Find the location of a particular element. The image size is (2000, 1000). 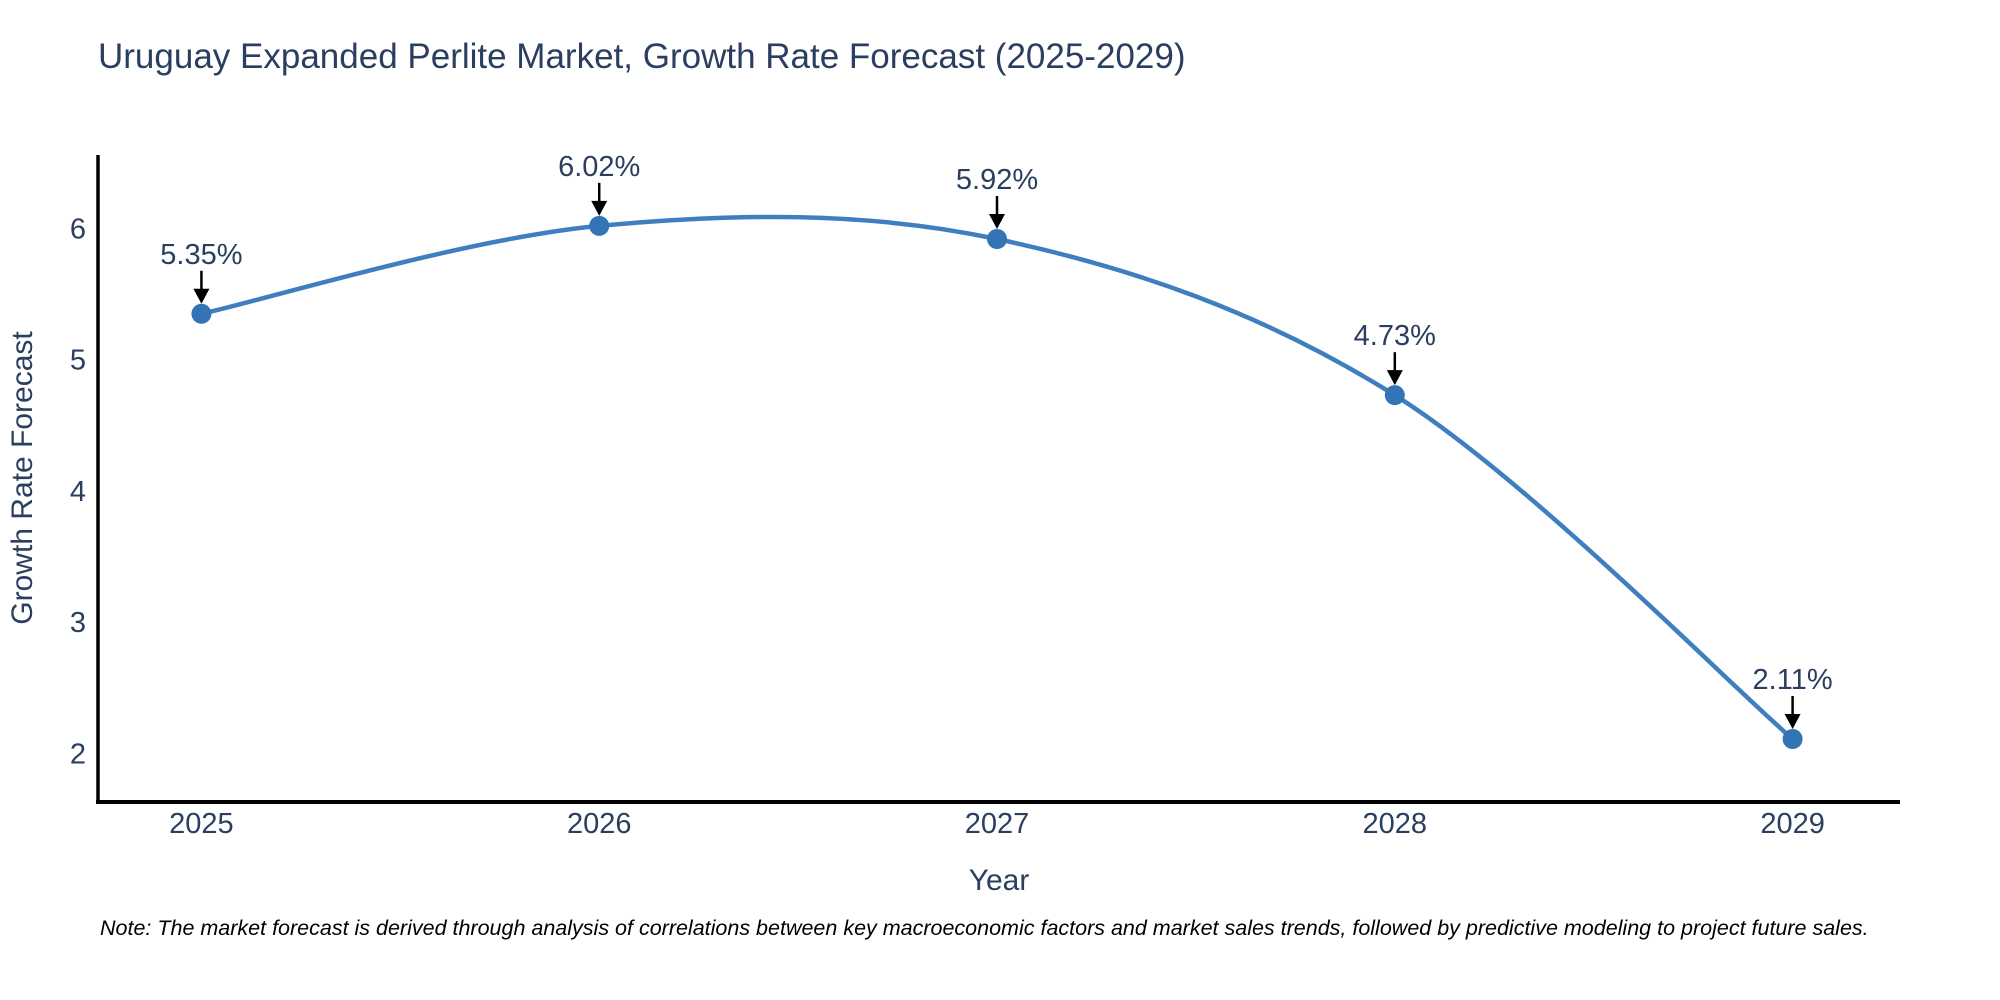

y-tick-label: 5 is located at coordinates (78, 361).